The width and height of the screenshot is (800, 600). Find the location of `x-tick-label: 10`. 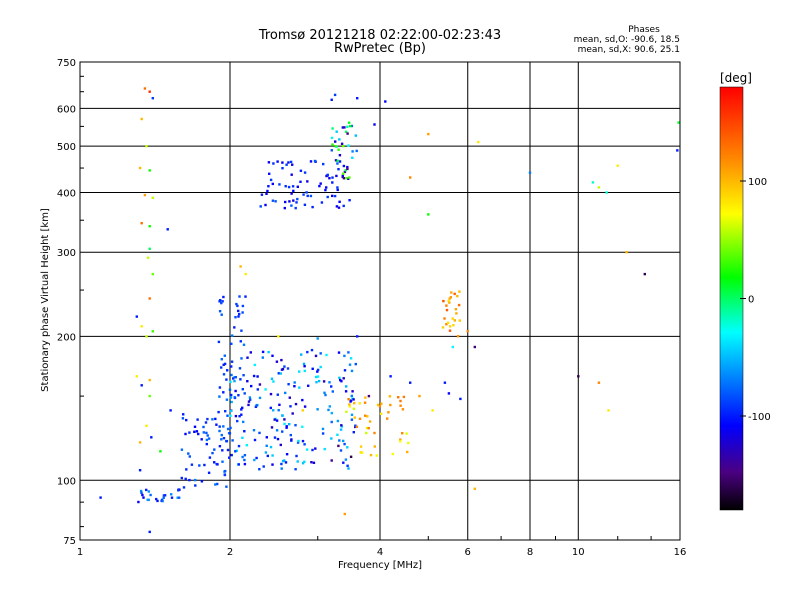

x-tick-label: 10 is located at coordinates (578, 552).